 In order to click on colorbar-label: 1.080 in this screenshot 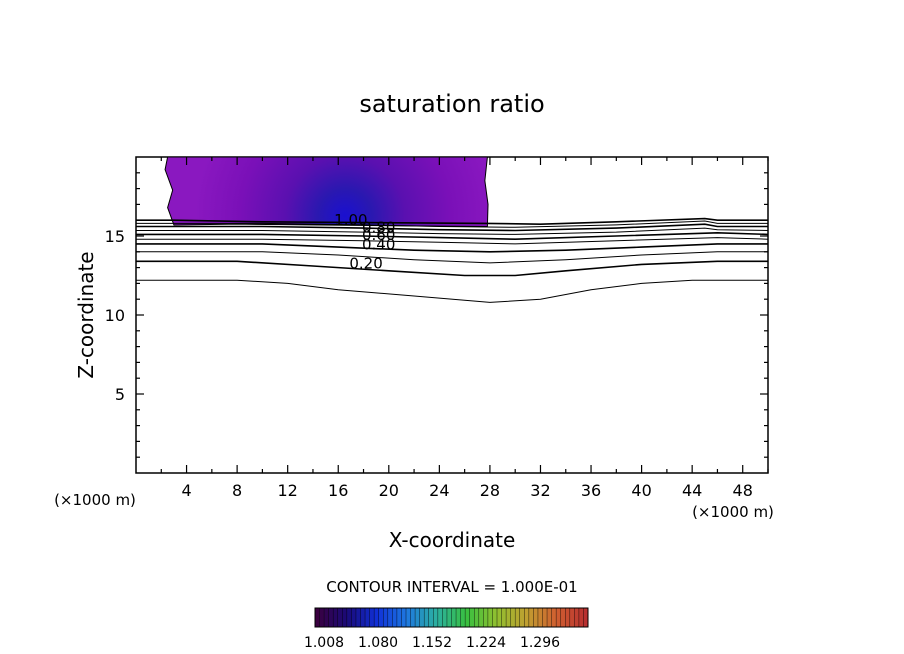, I will do `click(378, 643)`.